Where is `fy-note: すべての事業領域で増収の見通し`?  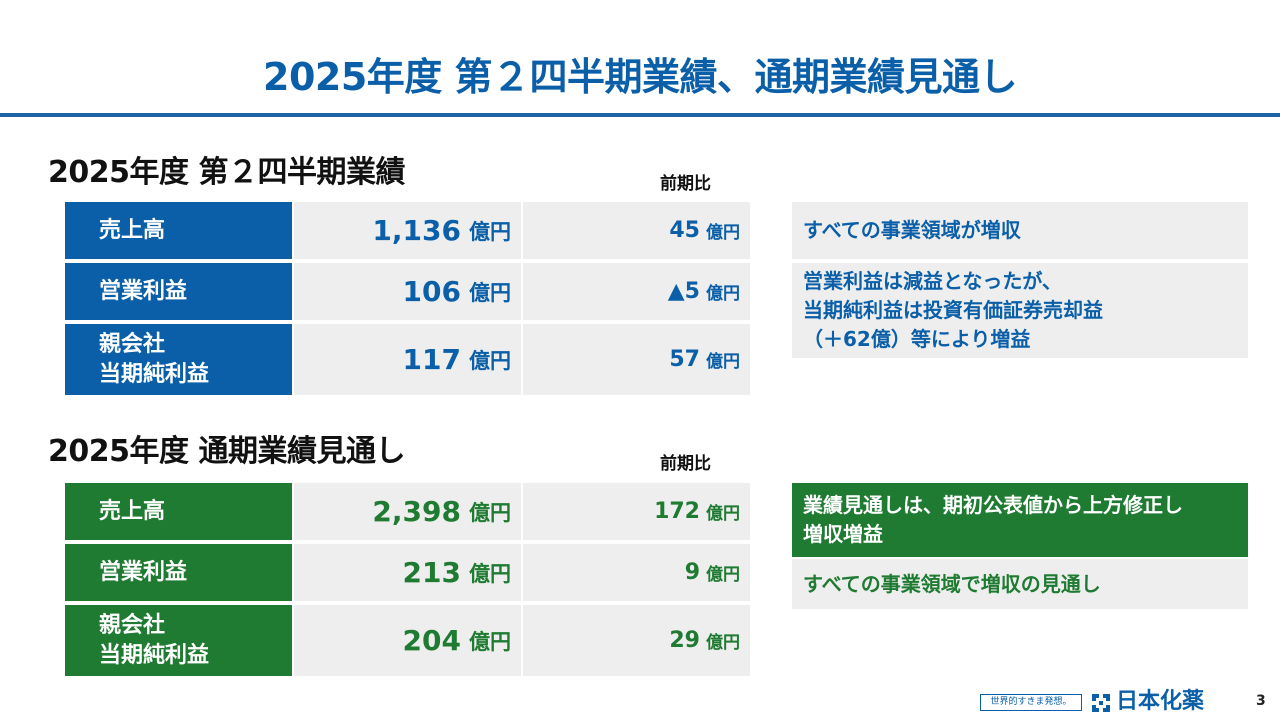
fy-note: すべての事業領域で増収の見通し is located at coordinates (1020, 584).